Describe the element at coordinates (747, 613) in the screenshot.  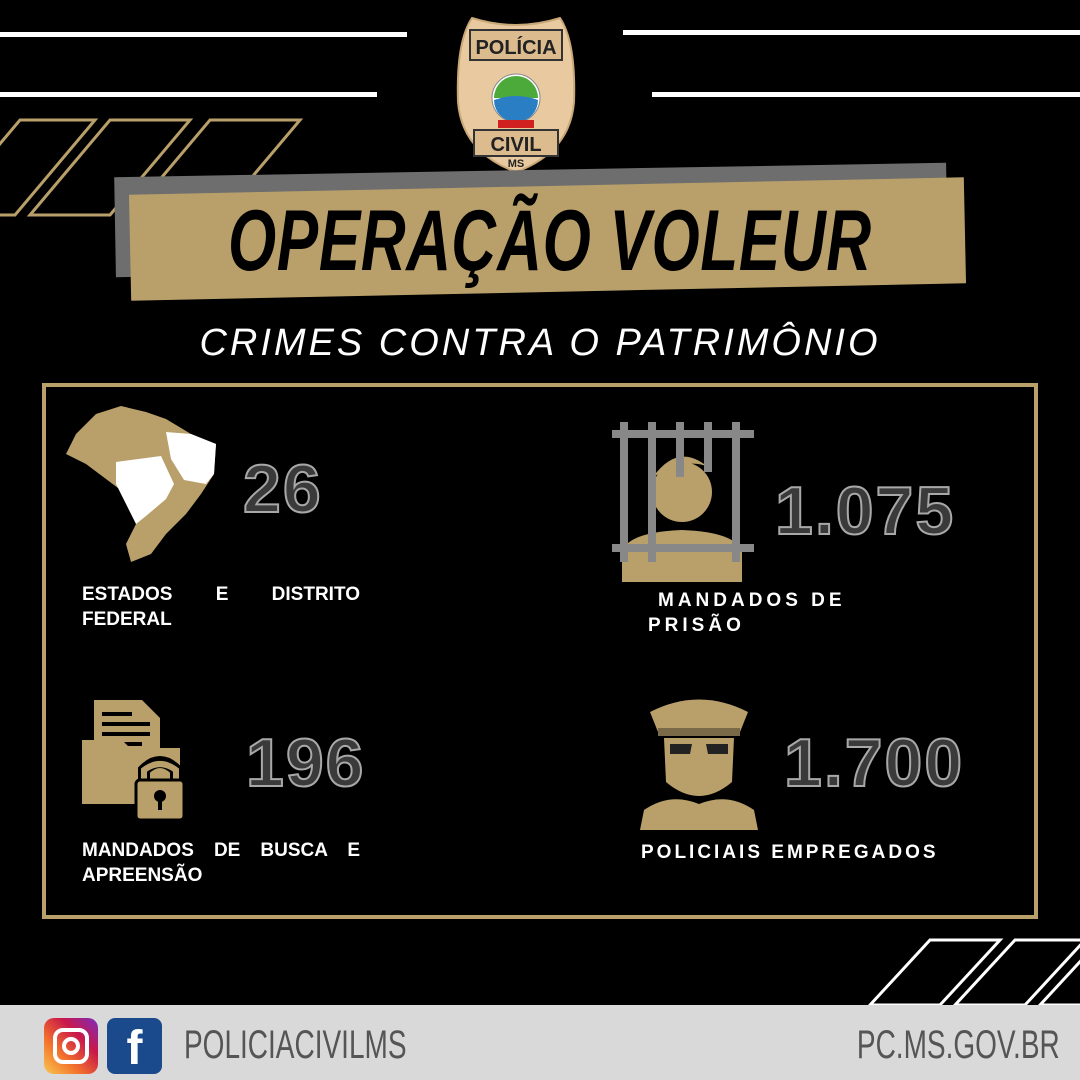
I see `stat-label: MANDADOS DE PRISÃO` at that location.